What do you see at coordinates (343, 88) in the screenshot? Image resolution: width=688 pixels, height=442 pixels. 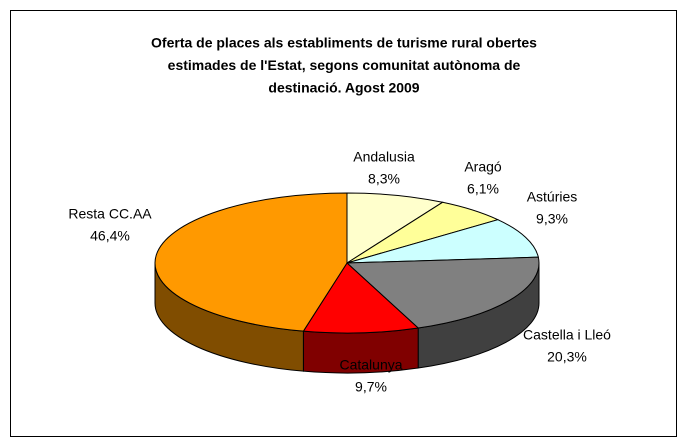 I see `chart-title: destinació. Agost 2009` at bounding box center [343, 88].